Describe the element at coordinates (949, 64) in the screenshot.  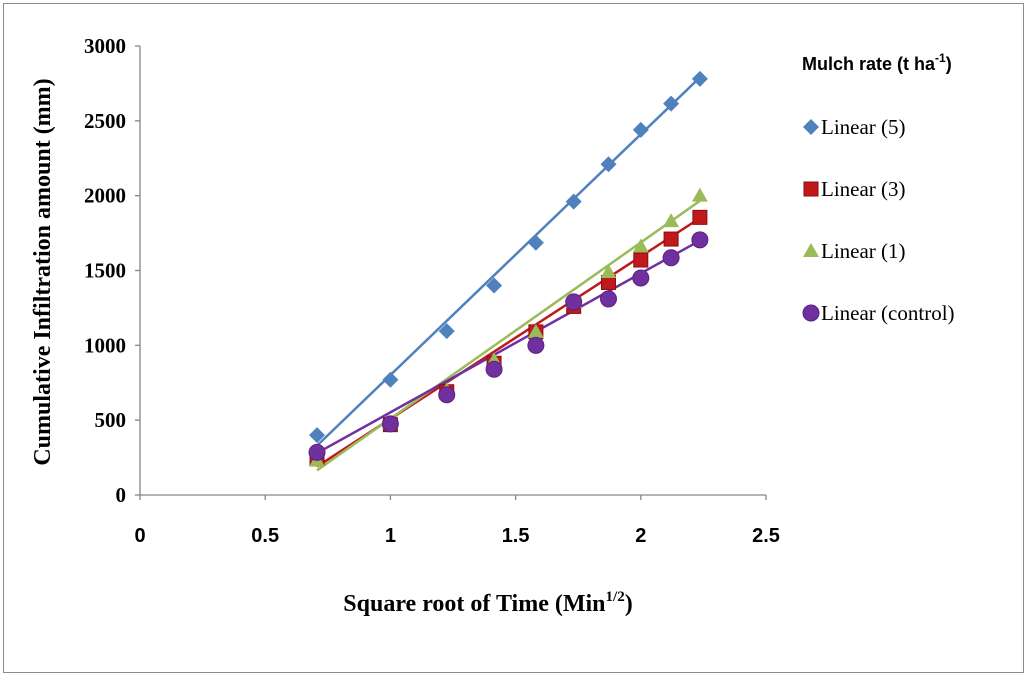
I see `legend-title-end: )` at that location.